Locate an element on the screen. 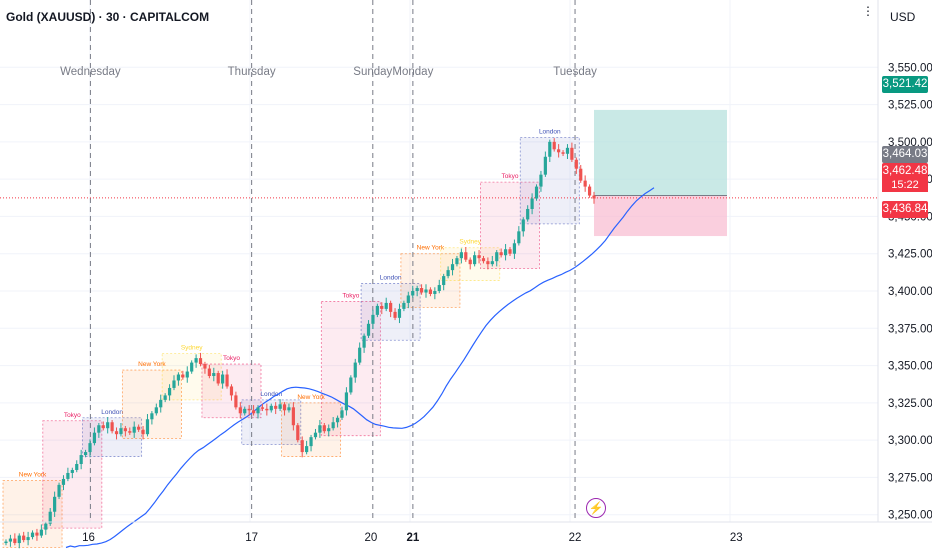 Image resolution: width=932 pixels, height=550 pixels. stop-price-tag: 3,436.84 is located at coordinates (905, 209).